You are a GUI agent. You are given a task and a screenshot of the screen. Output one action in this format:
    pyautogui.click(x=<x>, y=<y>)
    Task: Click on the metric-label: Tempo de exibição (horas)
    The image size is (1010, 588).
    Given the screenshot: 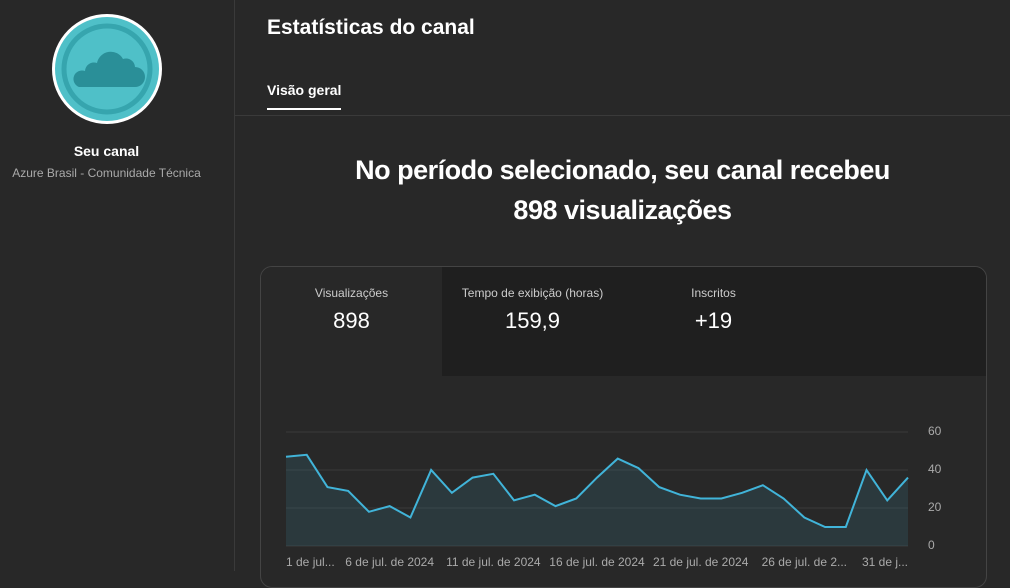 What is the action you would take?
    pyautogui.click(x=532, y=293)
    